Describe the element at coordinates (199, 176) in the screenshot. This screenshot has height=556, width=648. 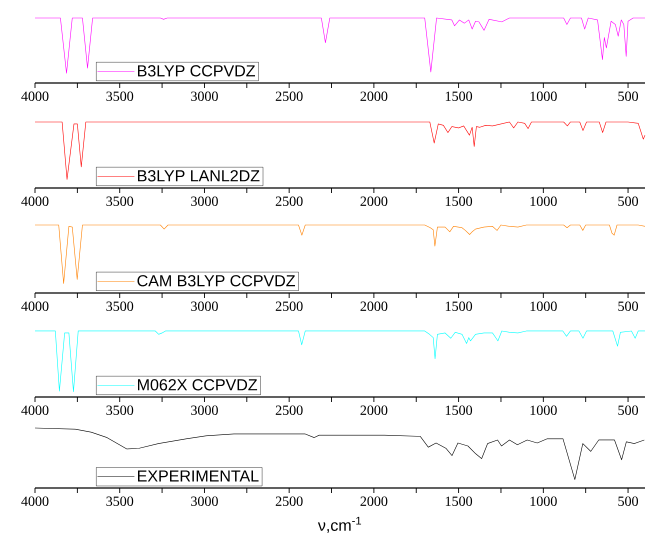
I see `legend-label: B3LYP LANL2DZ` at that location.